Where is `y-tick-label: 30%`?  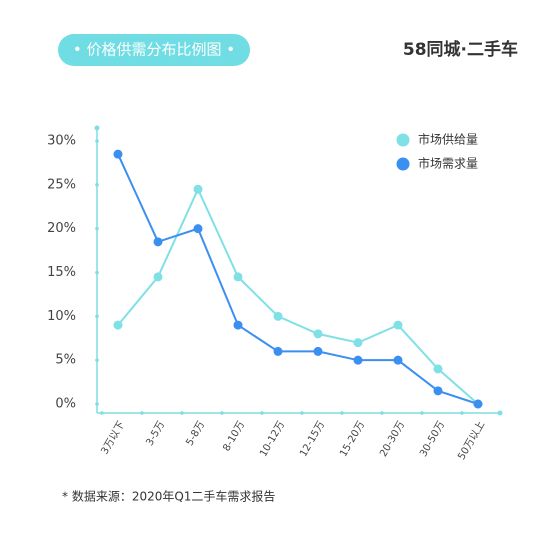 y-tick-label: 30% is located at coordinates (61, 141).